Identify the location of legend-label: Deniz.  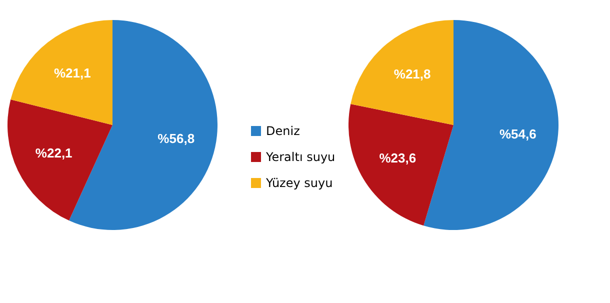
(283, 131).